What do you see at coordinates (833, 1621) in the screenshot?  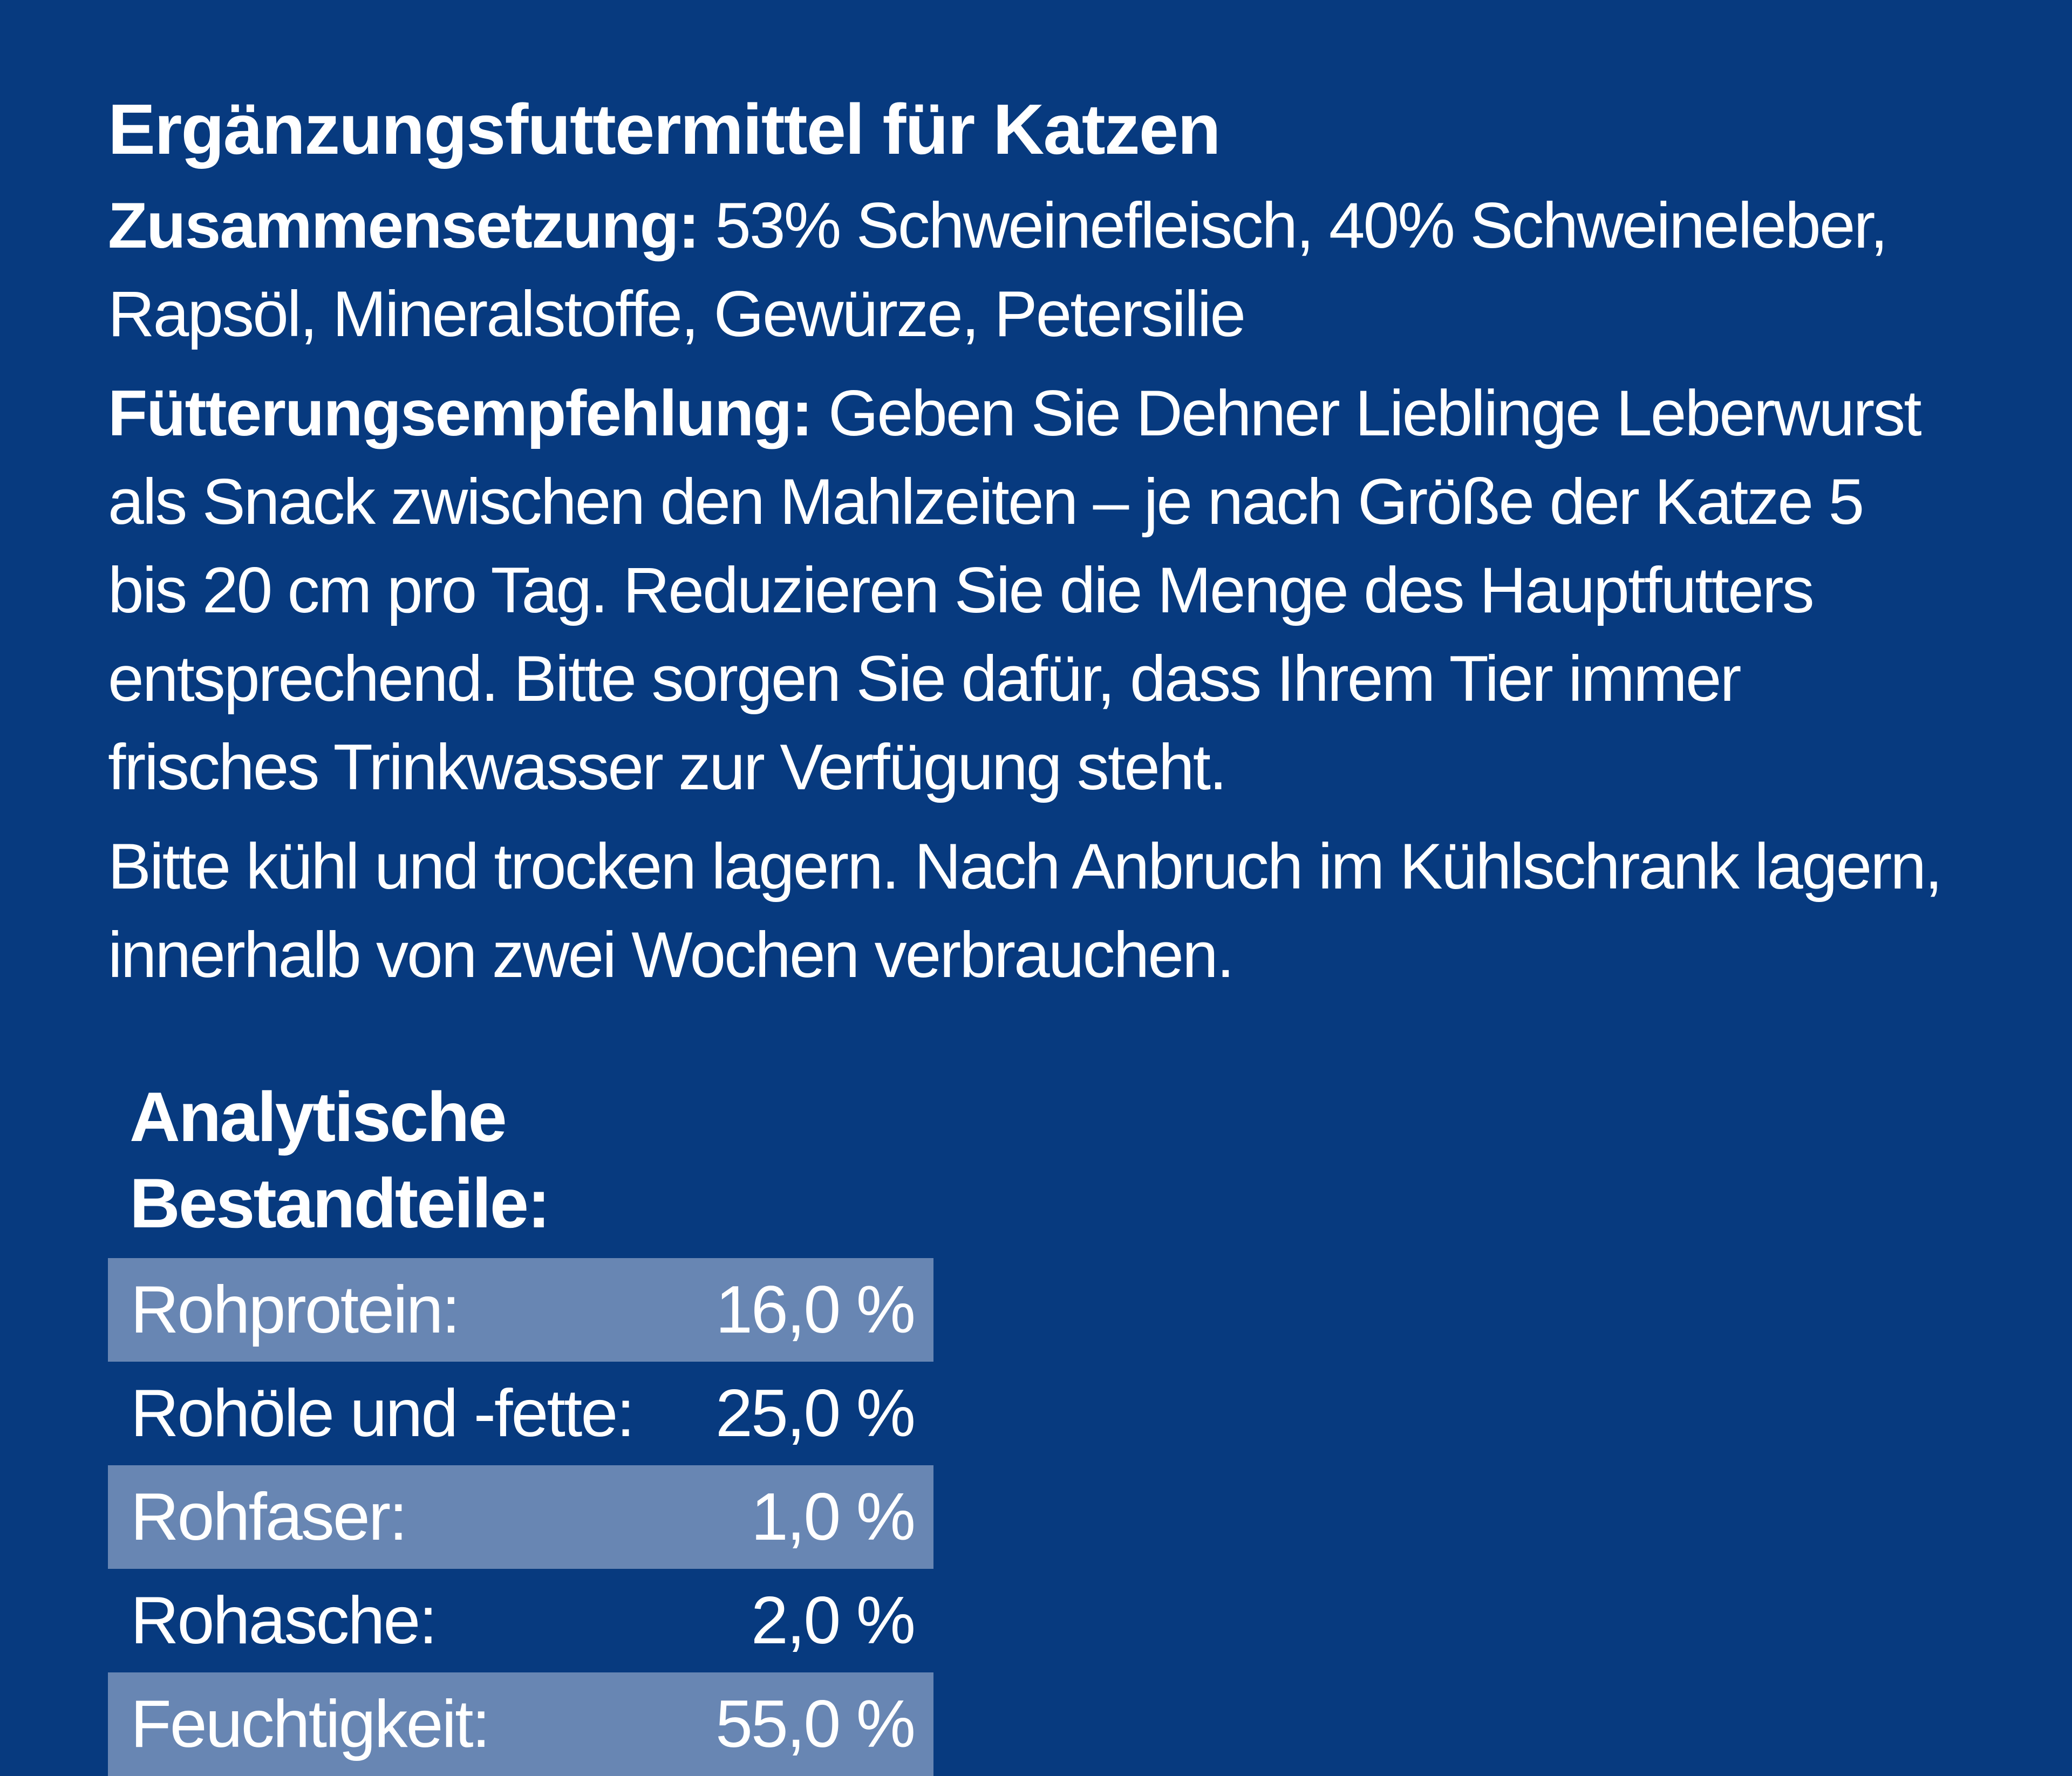 I see `row-value: 2,0 %` at bounding box center [833, 1621].